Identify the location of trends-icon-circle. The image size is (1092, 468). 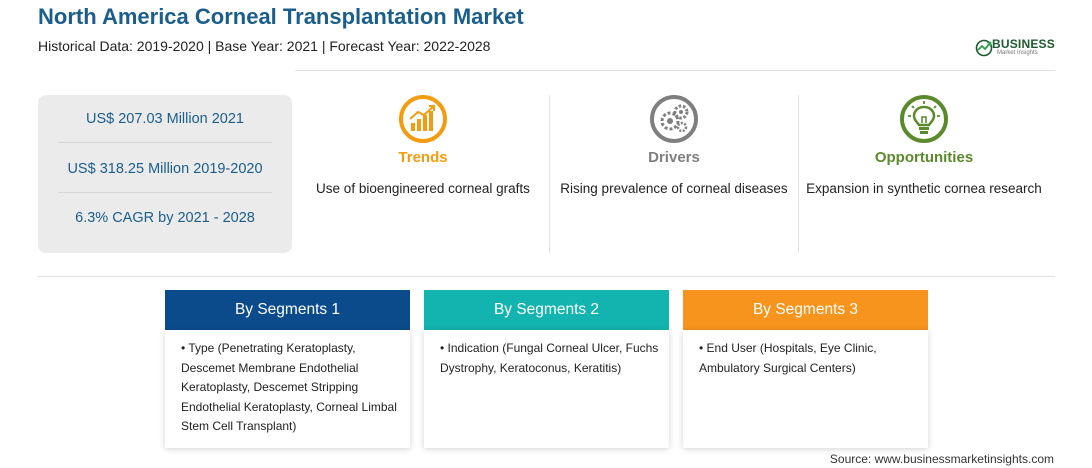
(423, 119).